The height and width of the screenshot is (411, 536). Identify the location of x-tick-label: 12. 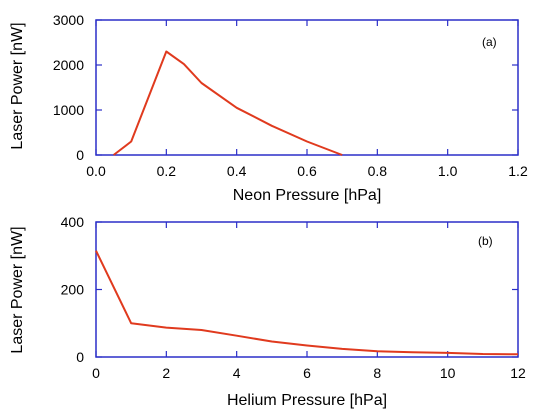
(518, 373).